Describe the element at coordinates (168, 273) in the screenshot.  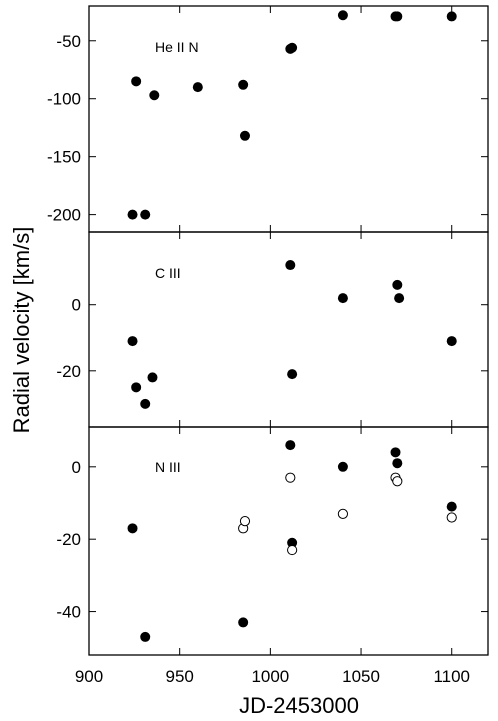
I see `panel-label: C III` at that location.